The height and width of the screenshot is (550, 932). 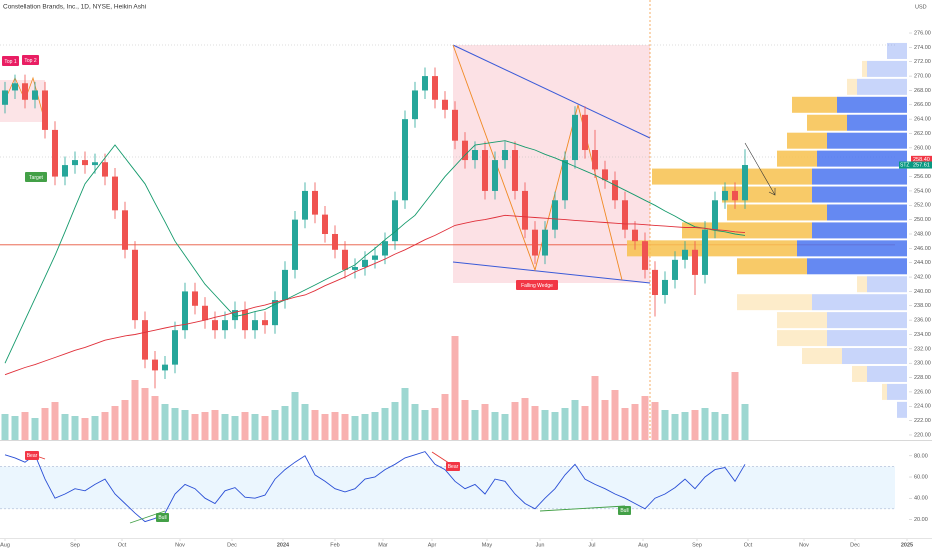 I want to click on y-tick-label: 222.00, so click(x=922, y=421).